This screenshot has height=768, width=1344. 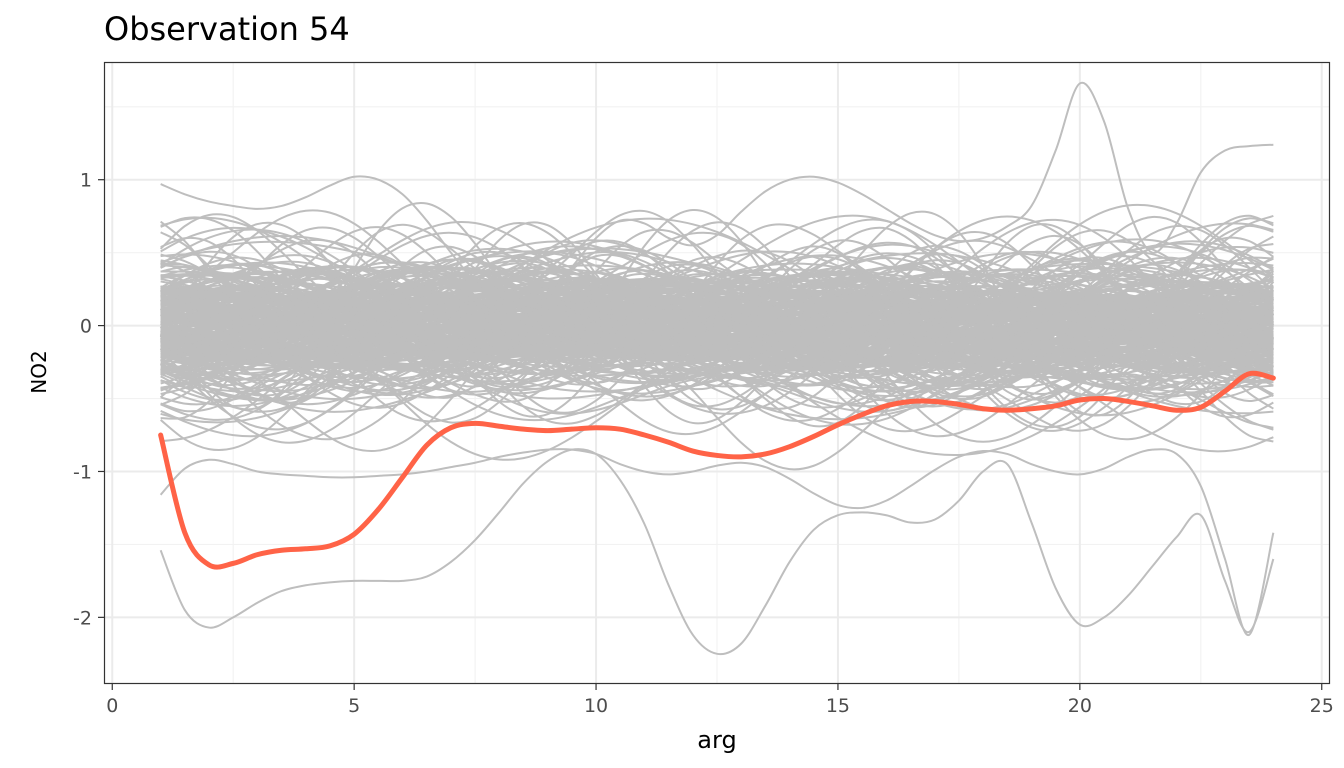 What do you see at coordinates (227, 29) in the screenshot?
I see `chart-title: Observation 54` at bounding box center [227, 29].